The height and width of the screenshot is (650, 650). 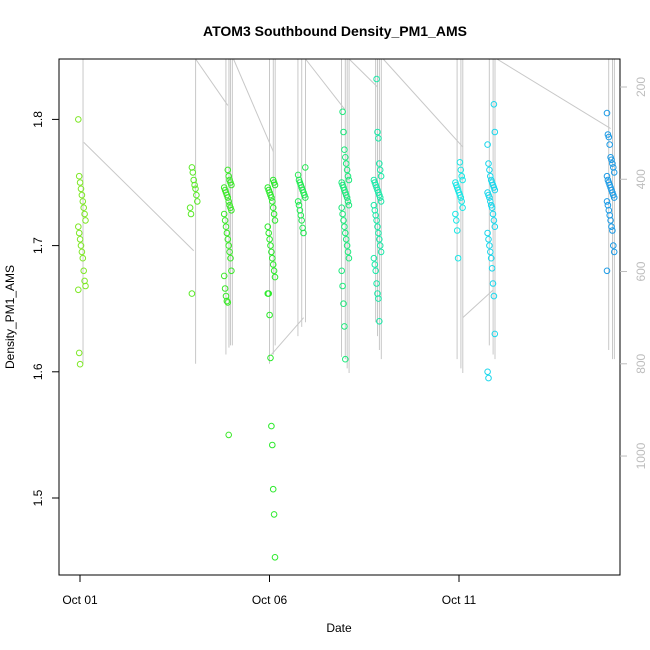 I want to click on right-tick-label: 200, so click(x=641, y=87).